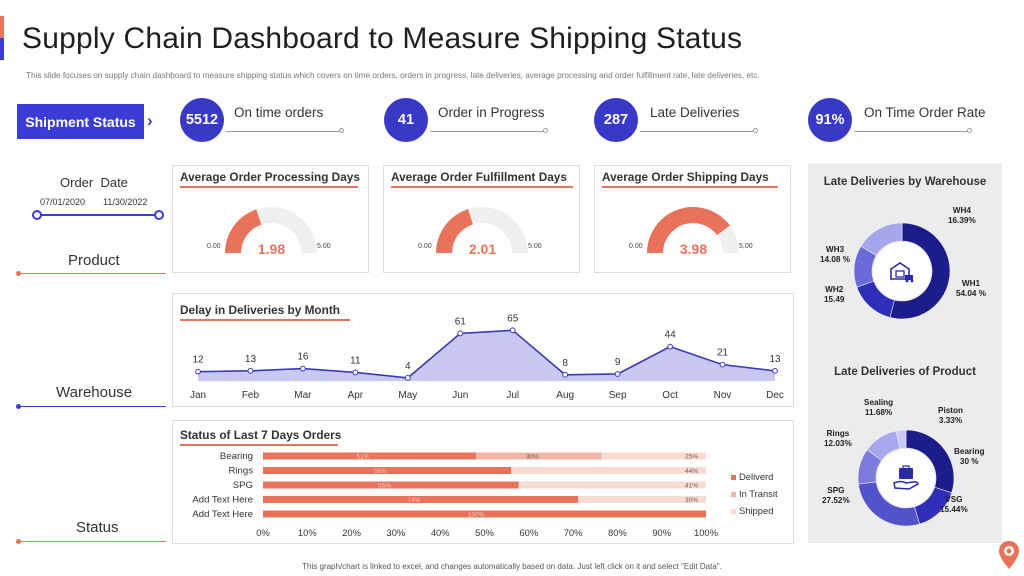 Image resolution: width=1024 pixels, height=576 pixels. Describe the element at coordinates (746, 246) in the screenshot. I see `gauge-max: 5.00` at that location.